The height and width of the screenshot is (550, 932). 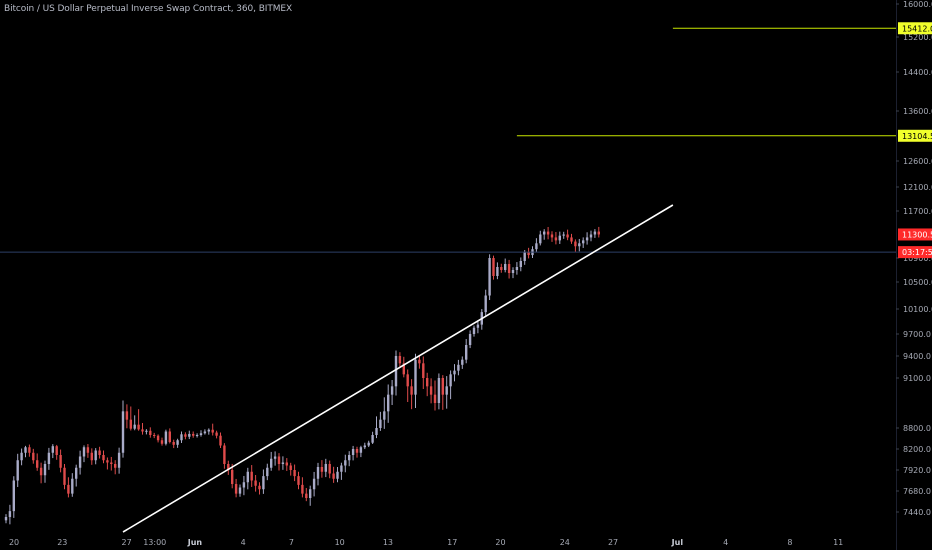 What do you see at coordinates (917, 161) in the screenshot?
I see `y-tick-label: 12600.0` at bounding box center [917, 161].